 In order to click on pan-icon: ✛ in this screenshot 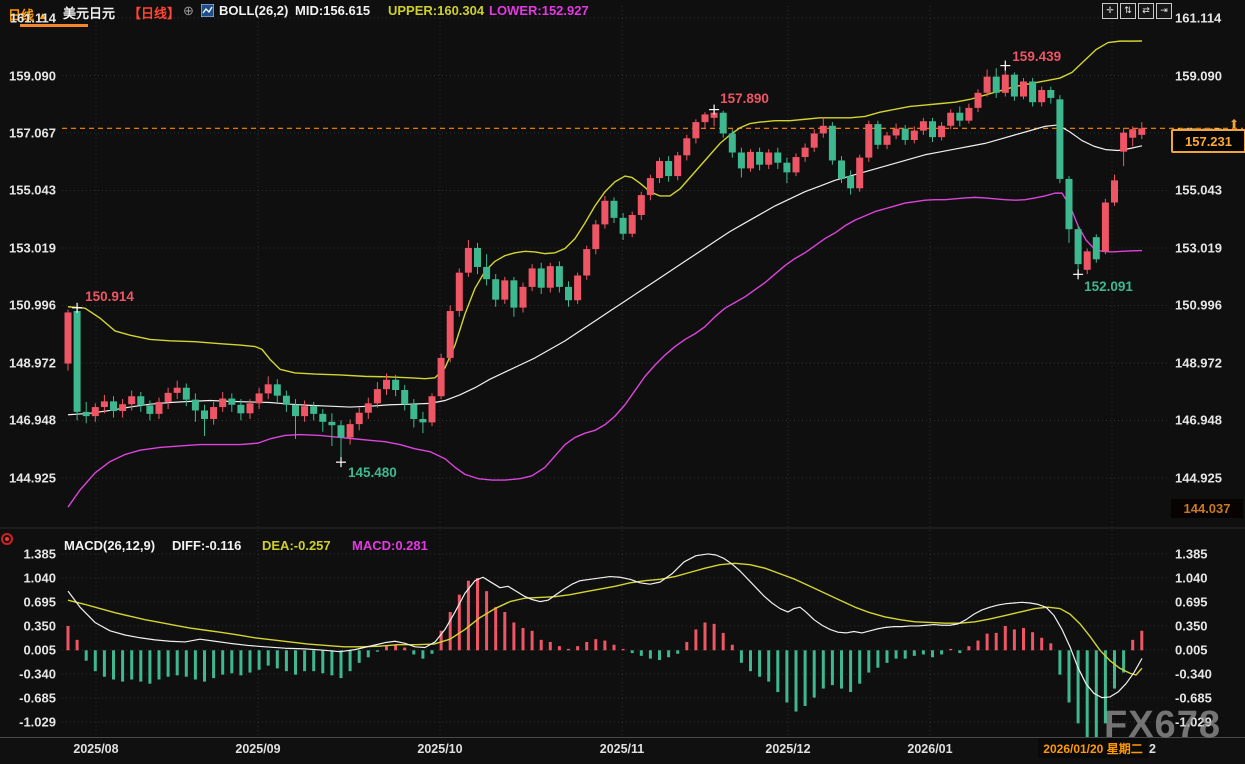, I will do `click(1110, 11)`.